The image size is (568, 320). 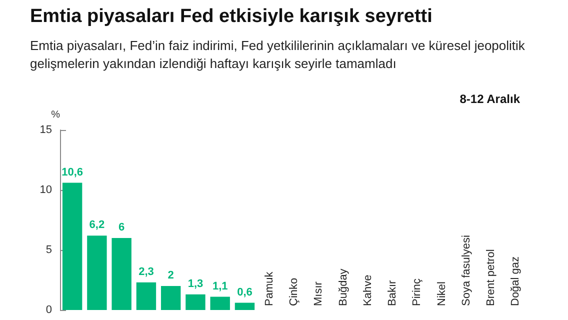 What do you see at coordinates (368, 290) in the screenshot?
I see `x-tick-label: Kahve` at bounding box center [368, 290].